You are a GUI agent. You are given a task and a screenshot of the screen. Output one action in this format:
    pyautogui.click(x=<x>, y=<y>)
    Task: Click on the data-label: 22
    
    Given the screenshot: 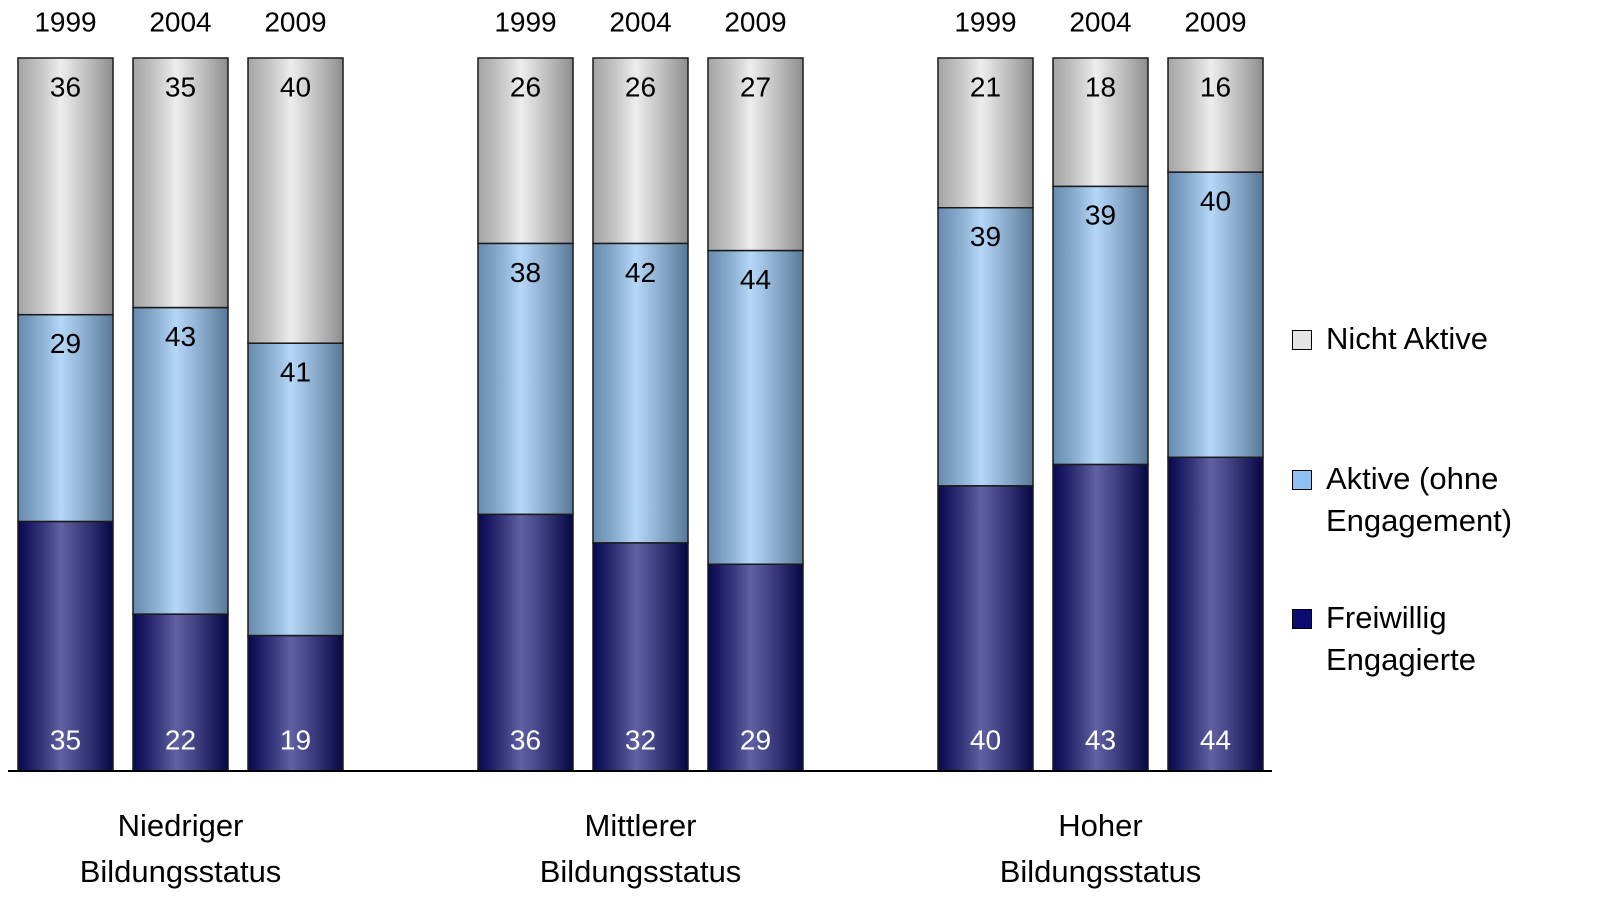 What is the action you would take?
    pyautogui.click(x=180, y=739)
    